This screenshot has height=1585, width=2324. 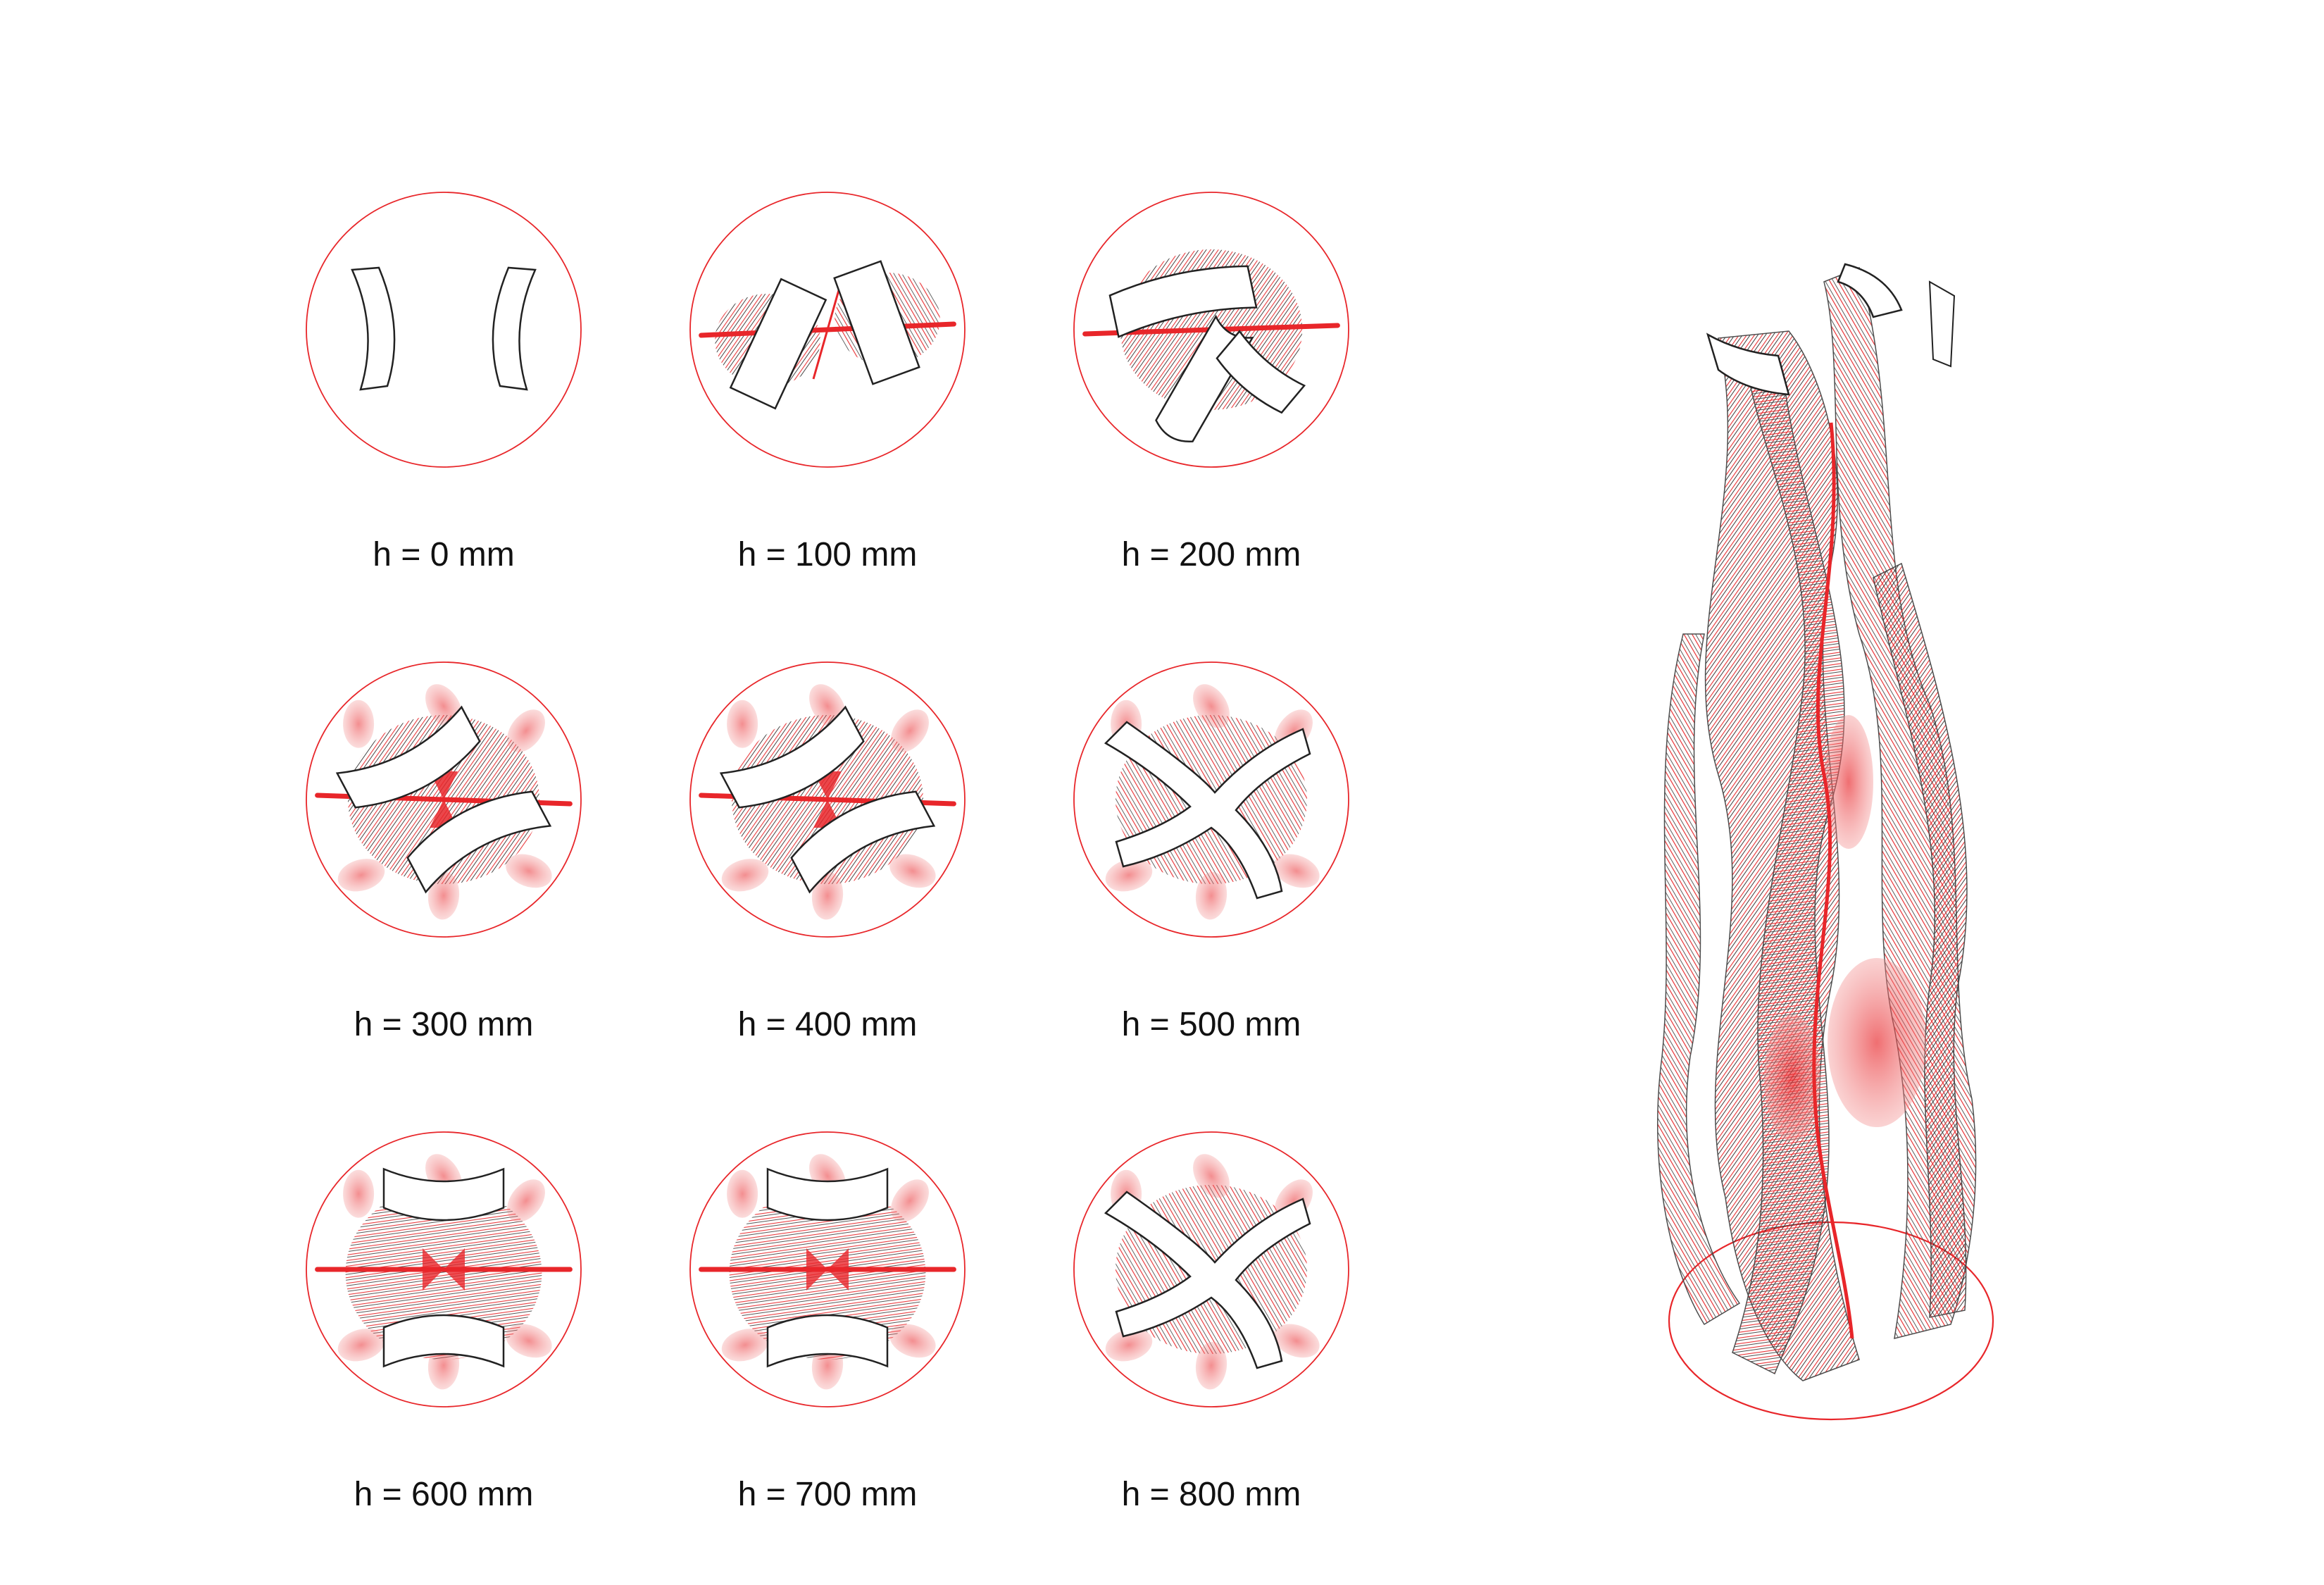 What do you see at coordinates (444, 1494) in the screenshot?
I see `section-label: h = 600 mm` at bounding box center [444, 1494].